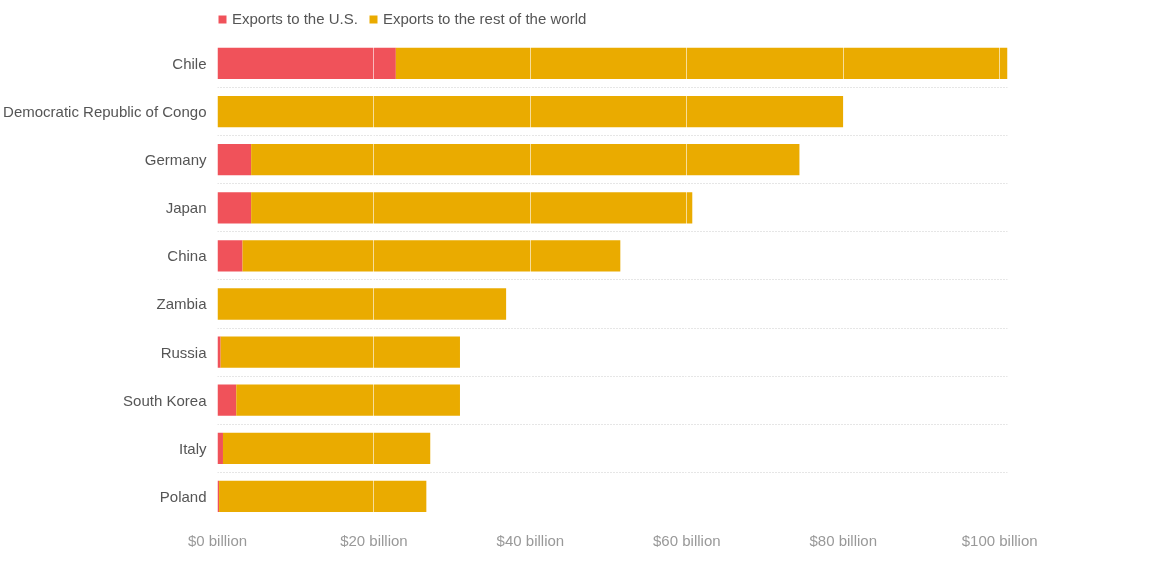 The image size is (1152, 584). I want to click on y-tick-label: Germany, so click(175, 160).